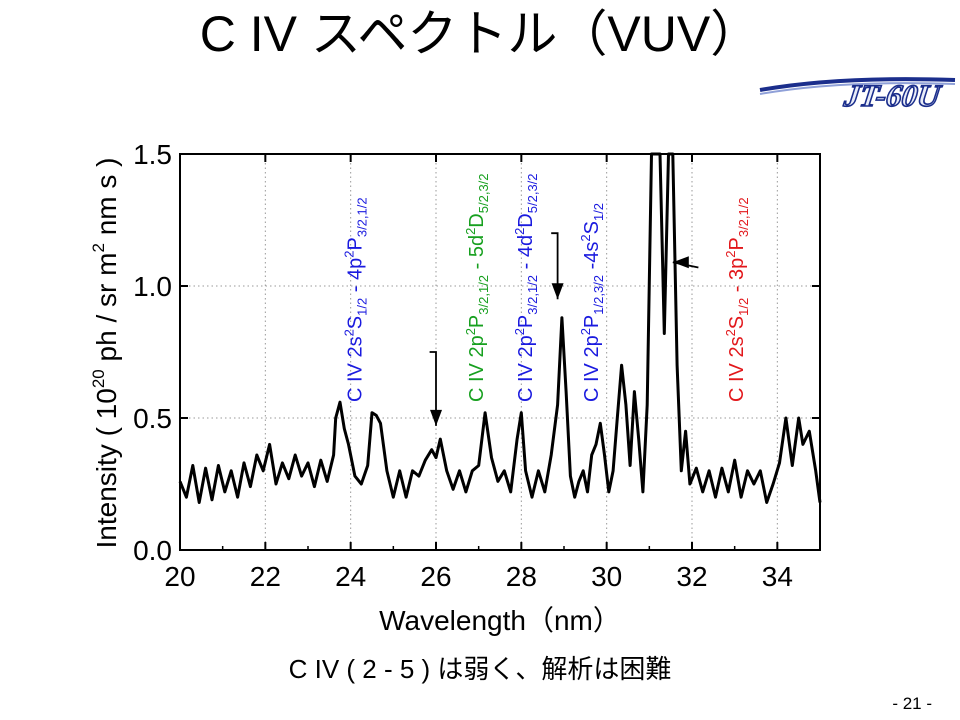 The image size is (960, 720). What do you see at coordinates (265, 576) in the screenshot?
I see `x-tick-label: 22` at bounding box center [265, 576].